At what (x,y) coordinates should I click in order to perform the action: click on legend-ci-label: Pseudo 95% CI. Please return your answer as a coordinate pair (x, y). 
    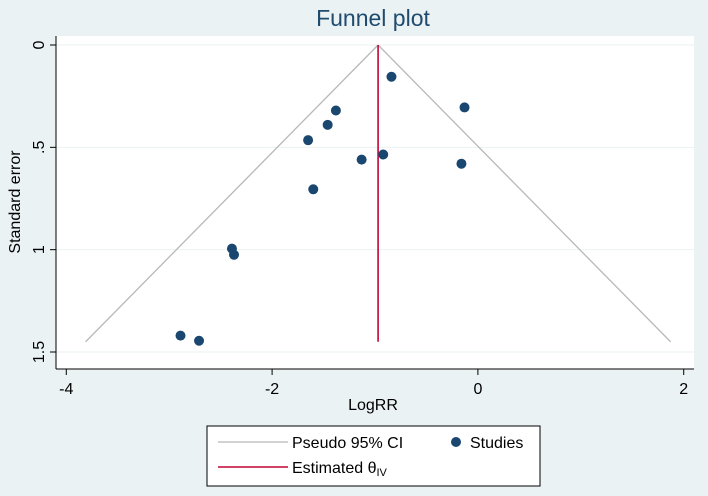
    Looking at the image, I should click on (347, 443).